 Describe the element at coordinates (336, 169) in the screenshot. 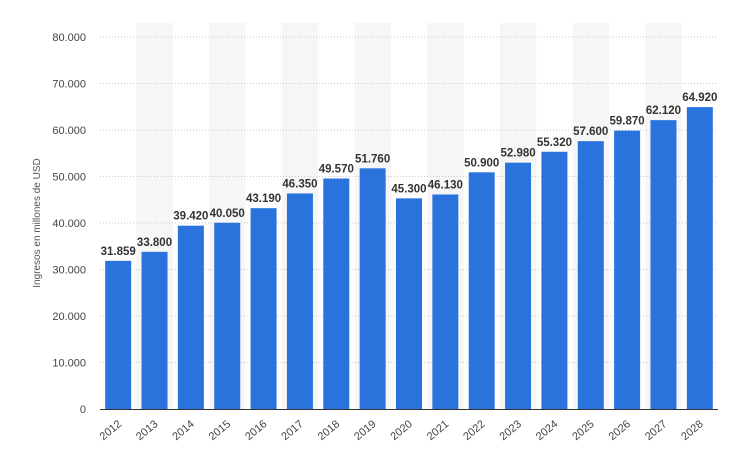

I see `data-label-2018: 49.570` at that location.